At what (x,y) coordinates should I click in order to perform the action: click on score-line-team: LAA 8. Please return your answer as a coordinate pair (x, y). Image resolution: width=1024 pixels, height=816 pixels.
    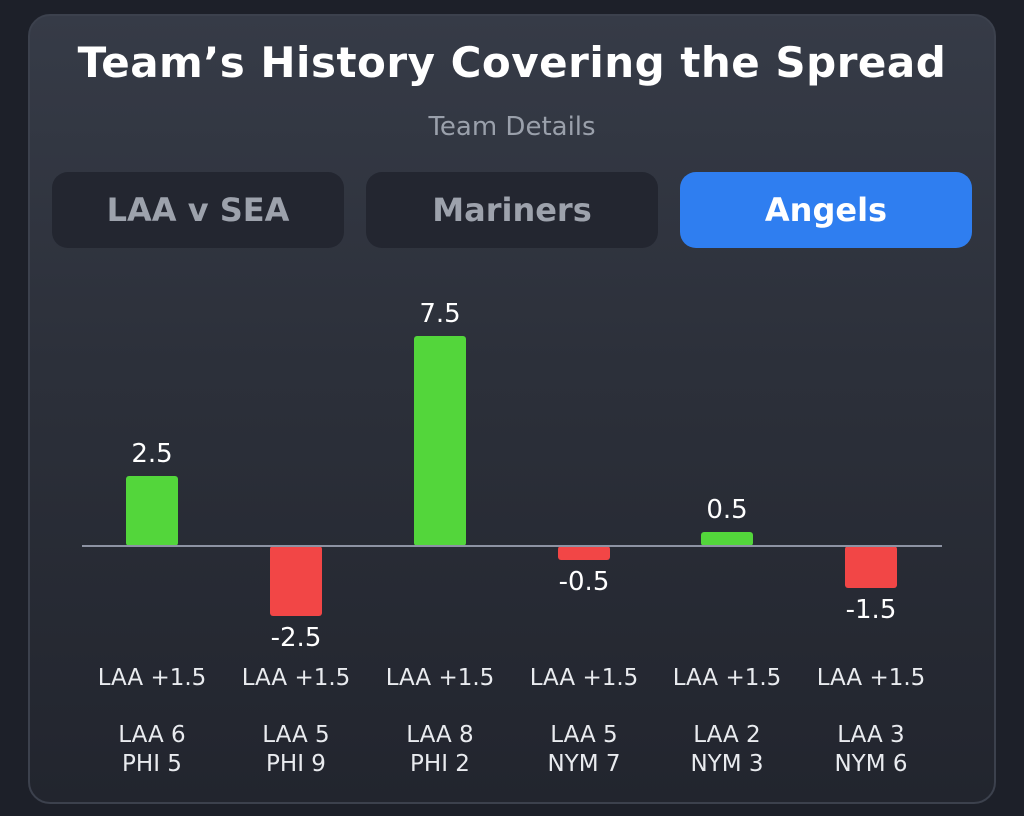
    Looking at the image, I should click on (439, 735).